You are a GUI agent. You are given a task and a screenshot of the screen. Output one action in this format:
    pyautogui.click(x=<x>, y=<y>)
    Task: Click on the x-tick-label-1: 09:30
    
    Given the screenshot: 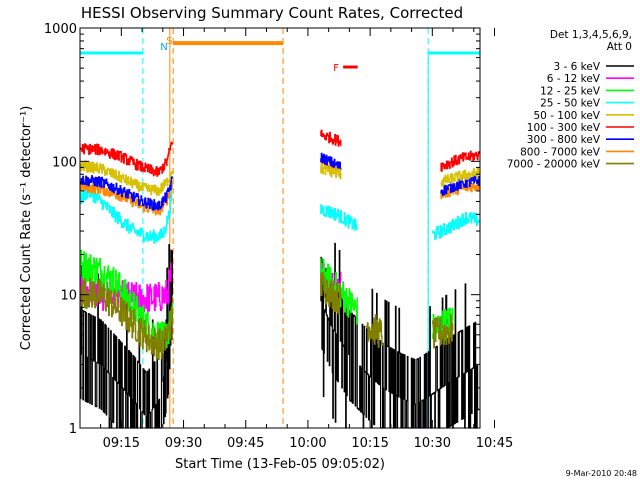 What is the action you would take?
    pyautogui.click(x=183, y=443)
    